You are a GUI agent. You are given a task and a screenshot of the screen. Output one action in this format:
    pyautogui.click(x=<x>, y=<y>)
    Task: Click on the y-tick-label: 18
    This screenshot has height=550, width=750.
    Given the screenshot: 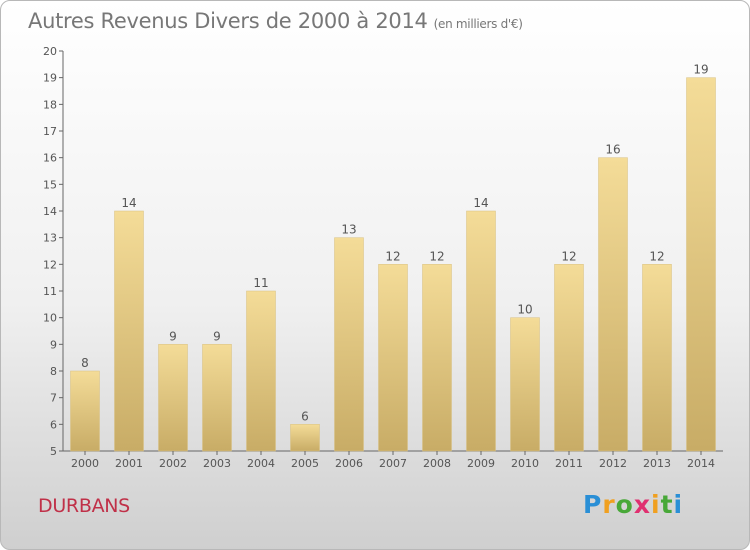 What is the action you would take?
    pyautogui.click(x=50, y=104)
    